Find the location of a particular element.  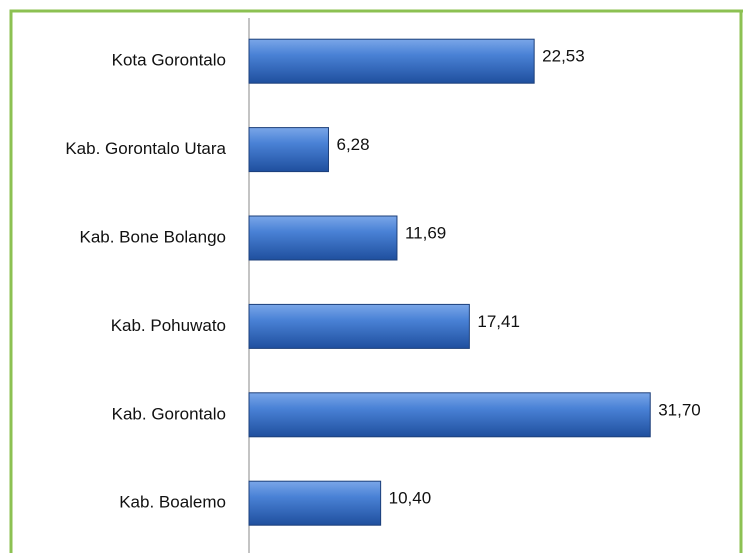

category-label: Kab. Gorontalo is located at coordinates (169, 413).